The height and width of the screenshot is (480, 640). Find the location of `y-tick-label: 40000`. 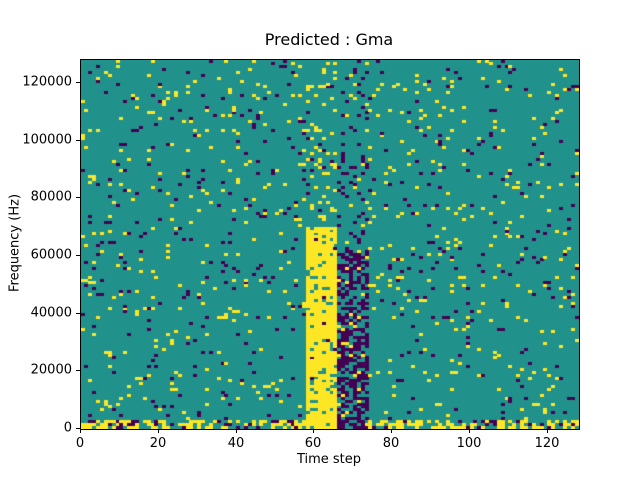

y-tick-label: 40000 is located at coordinates (51, 313).